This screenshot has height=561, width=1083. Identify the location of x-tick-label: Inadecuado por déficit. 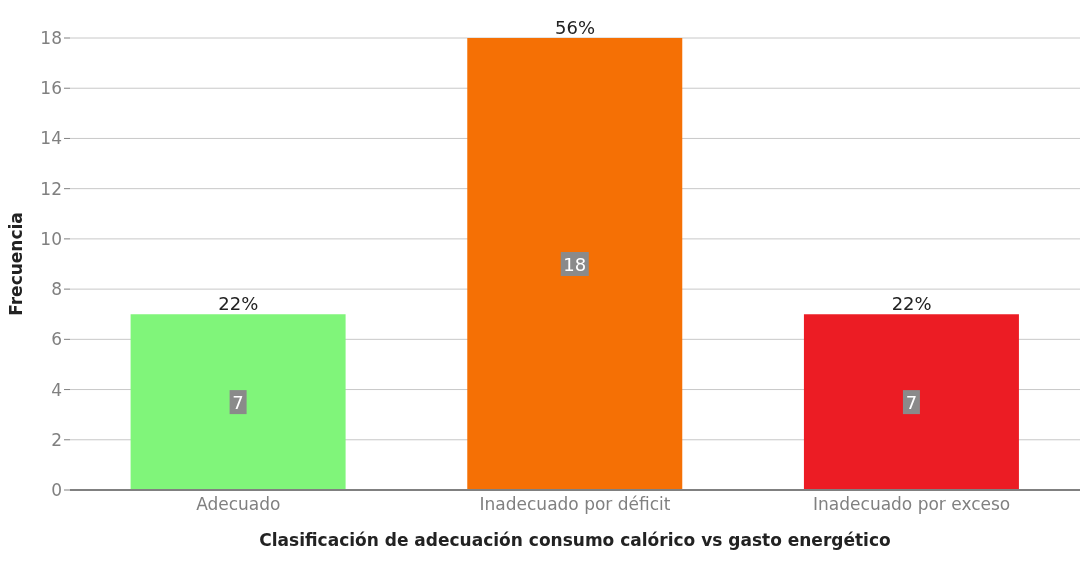
(575, 504).